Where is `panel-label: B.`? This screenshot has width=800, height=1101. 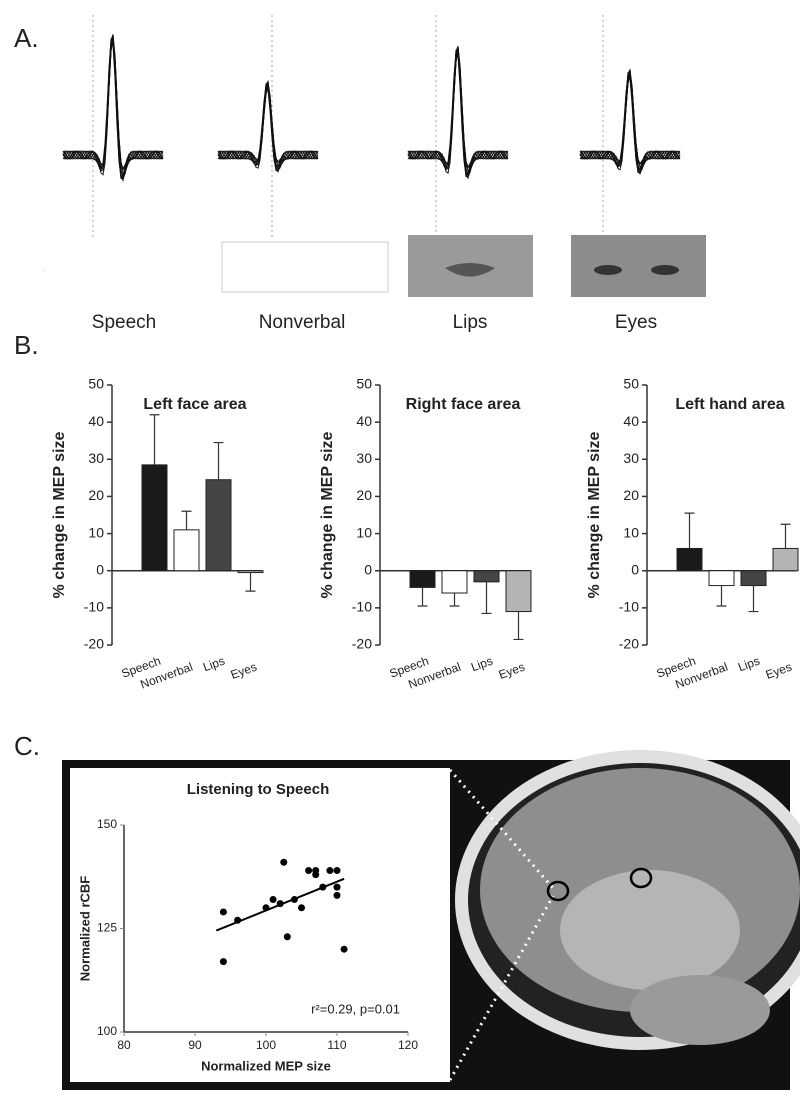 panel-label: B. is located at coordinates (26, 345).